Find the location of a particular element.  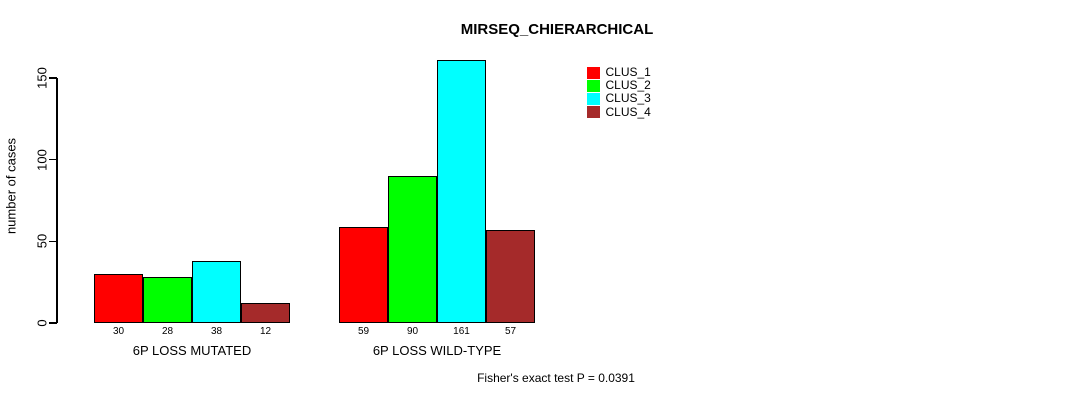

category-label: 6P LOSS WILD-TYPE is located at coordinates (437, 350).